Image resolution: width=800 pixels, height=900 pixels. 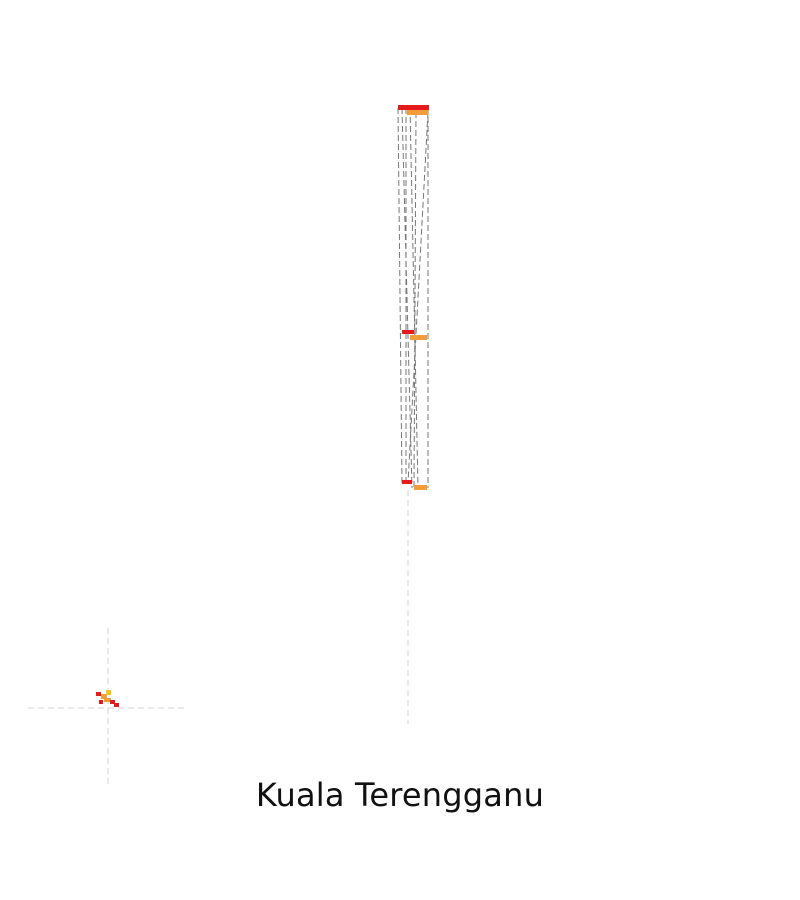 I want to click on middle-markers, so click(x=414, y=335).